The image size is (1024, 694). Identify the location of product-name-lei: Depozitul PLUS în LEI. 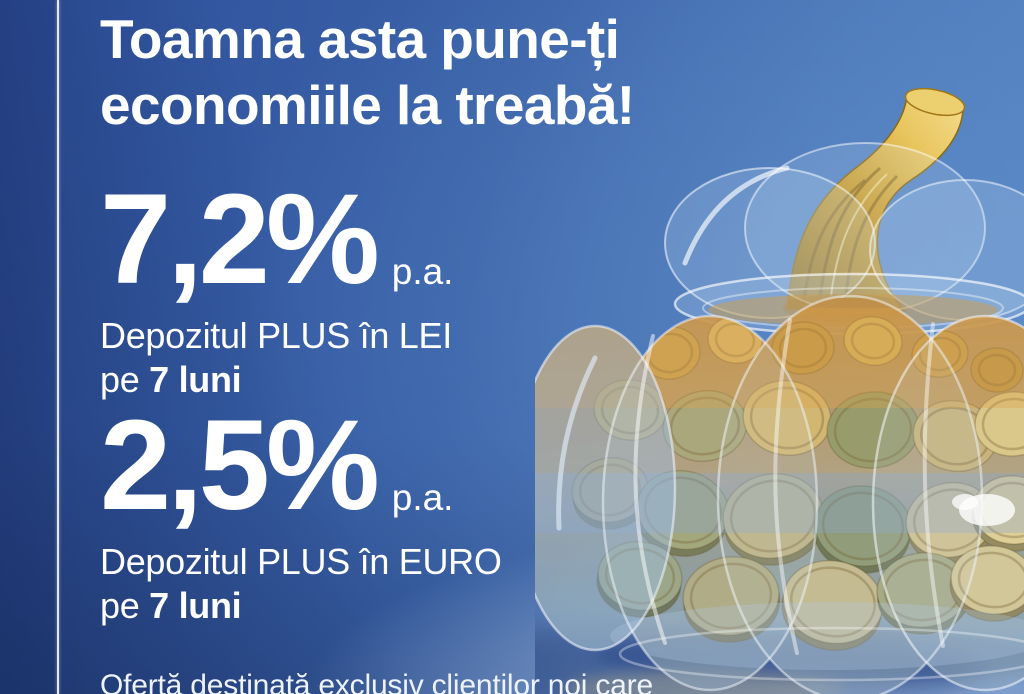
(276, 335).